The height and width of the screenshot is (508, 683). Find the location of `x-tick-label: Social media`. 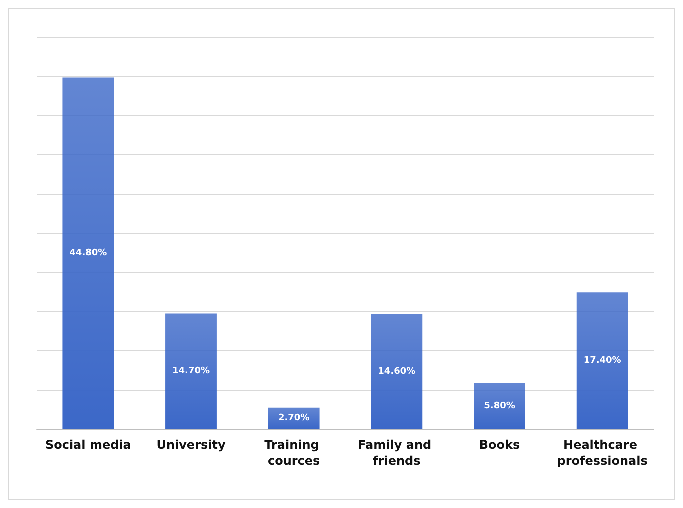

x-tick-label: Social media is located at coordinates (88, 445).